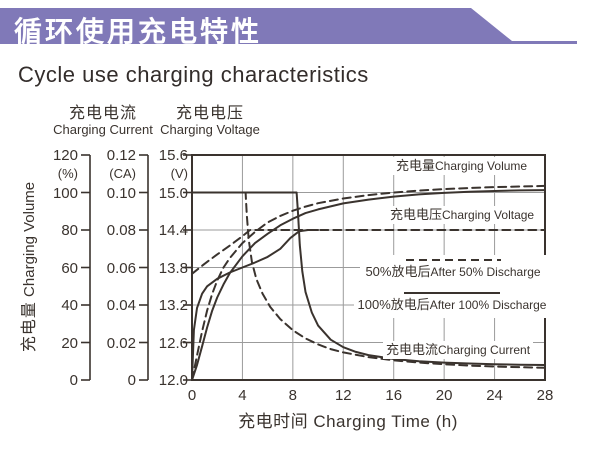 This screenshot has width=600, height=451. Describe the element at coordinates (173, 305) in the screenshot. I see `voltage-tick-label: 13.2` at that location.